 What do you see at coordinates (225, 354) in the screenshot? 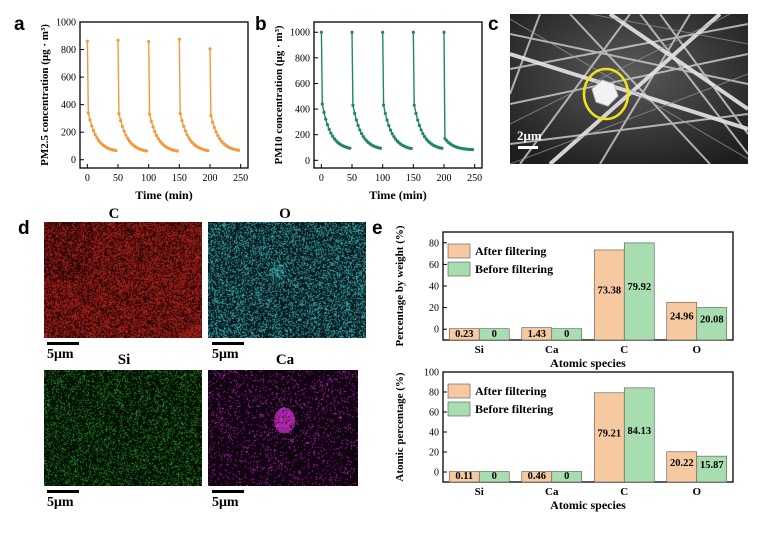
I see `eds-scale-label-o: 5μm` at bounding box center [225, 354].